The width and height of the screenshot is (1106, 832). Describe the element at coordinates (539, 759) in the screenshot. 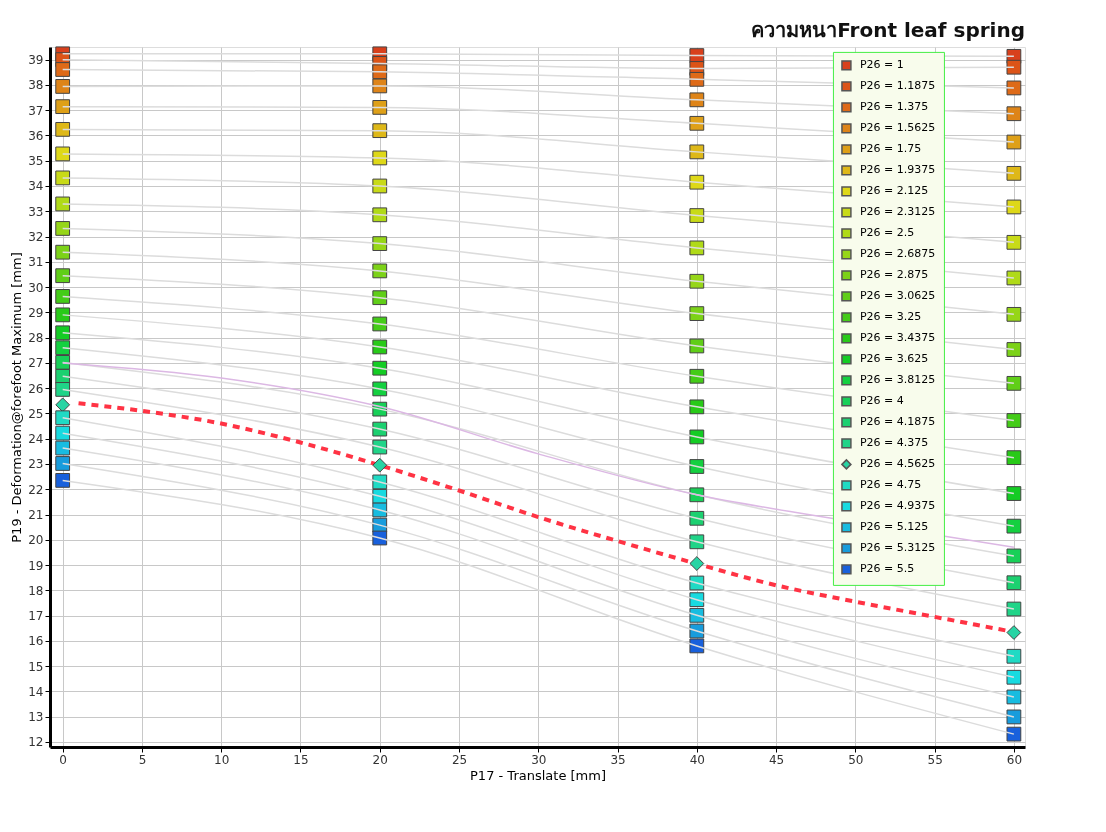

I see `x-tick-label: 30` at that location.